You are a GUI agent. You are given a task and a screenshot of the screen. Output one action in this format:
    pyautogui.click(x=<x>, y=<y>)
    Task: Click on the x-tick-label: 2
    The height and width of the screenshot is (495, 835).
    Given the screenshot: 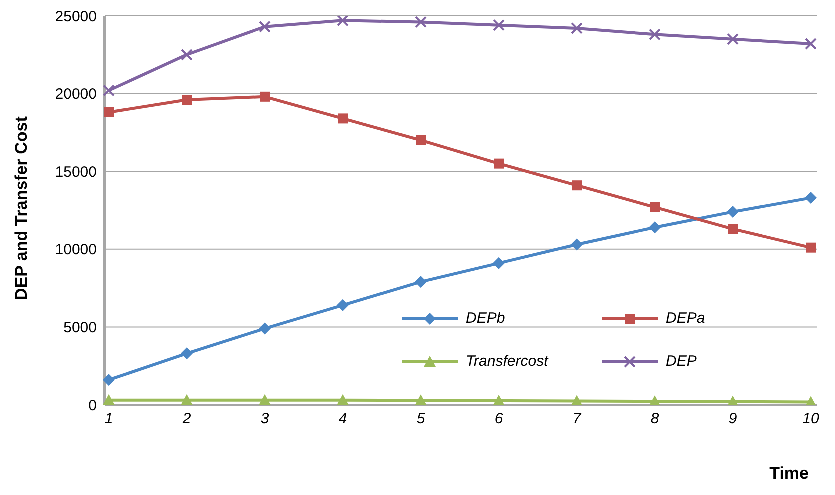 What is the action you would take?
    pyautogui.click(x=187, y=419)
    